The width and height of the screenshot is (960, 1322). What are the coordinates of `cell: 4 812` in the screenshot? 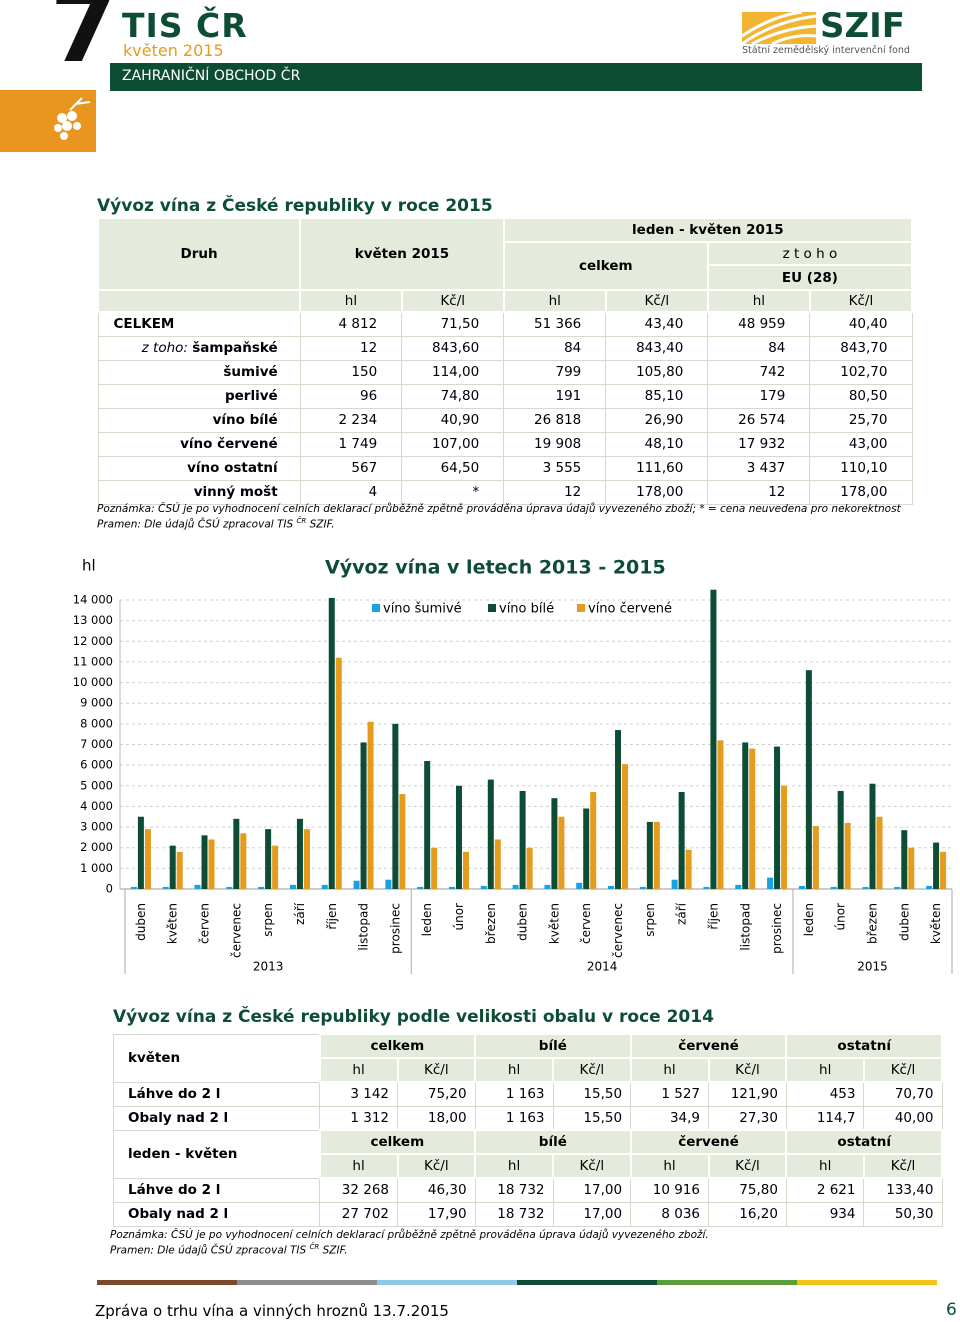 It's located at (351, 324).